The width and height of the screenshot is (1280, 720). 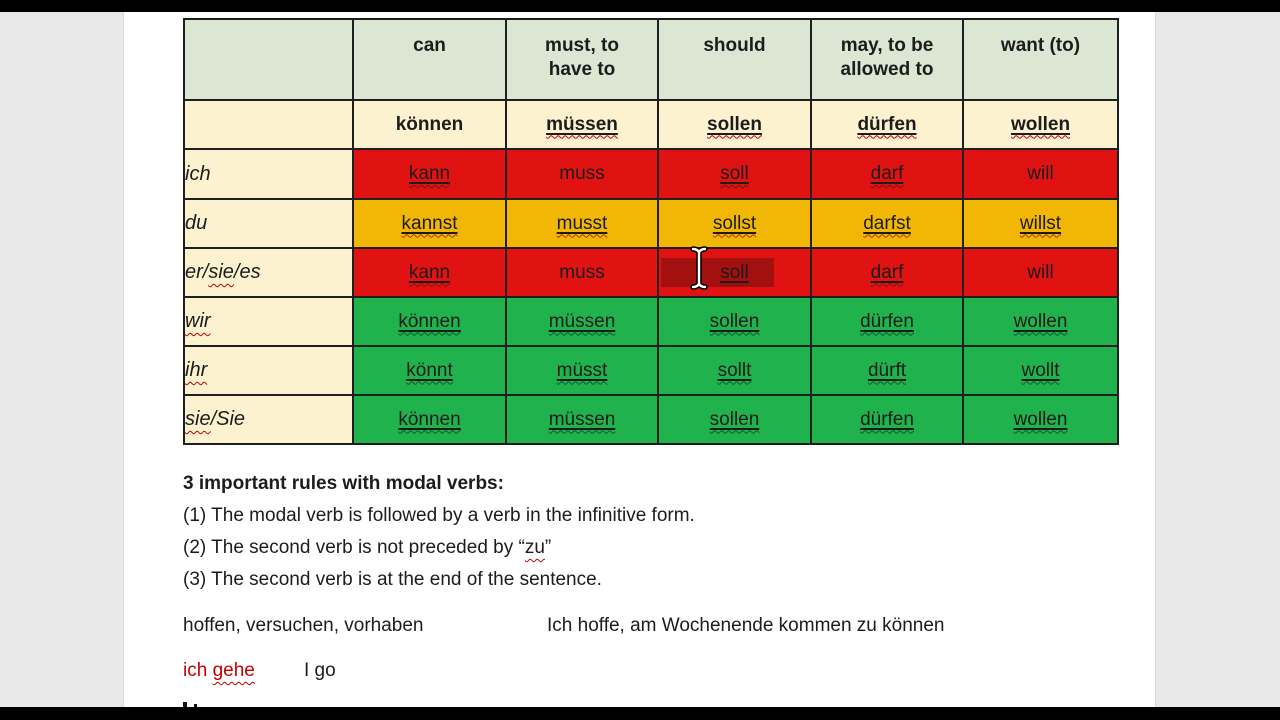 What do you see at coordinates (734, 59) in the screenshot?
I see `header-cell: should` at bounding box center [734, 59].